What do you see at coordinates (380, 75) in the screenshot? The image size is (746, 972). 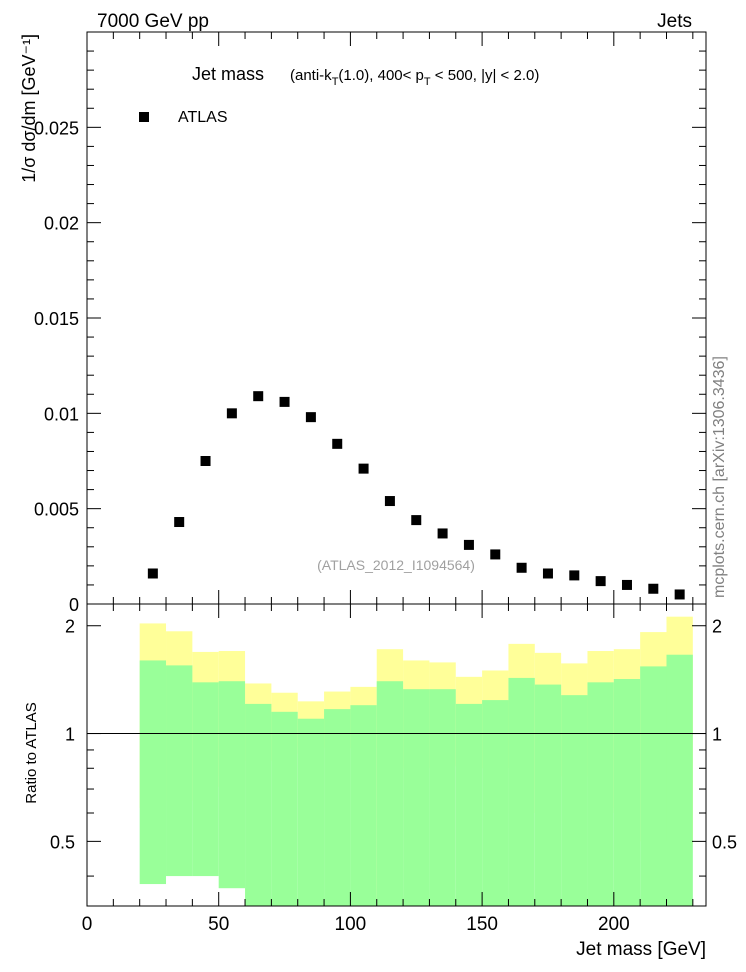 I see `subtitle-mid: (1.0), 400< p` at bounding box center [380, 75].